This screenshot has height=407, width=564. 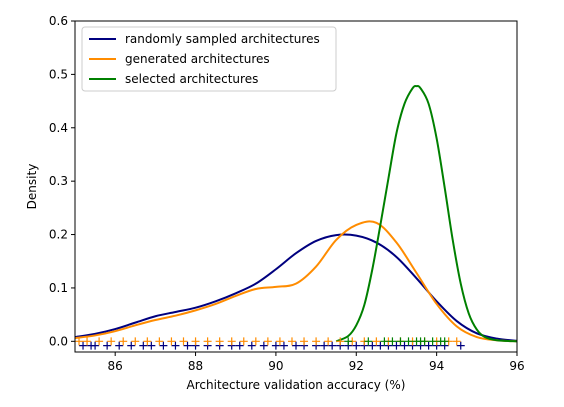 What do you see at coordinates (195, 366) in the screenshot?
I see `x-tick-label: 88` at bounding box center [195, 366].